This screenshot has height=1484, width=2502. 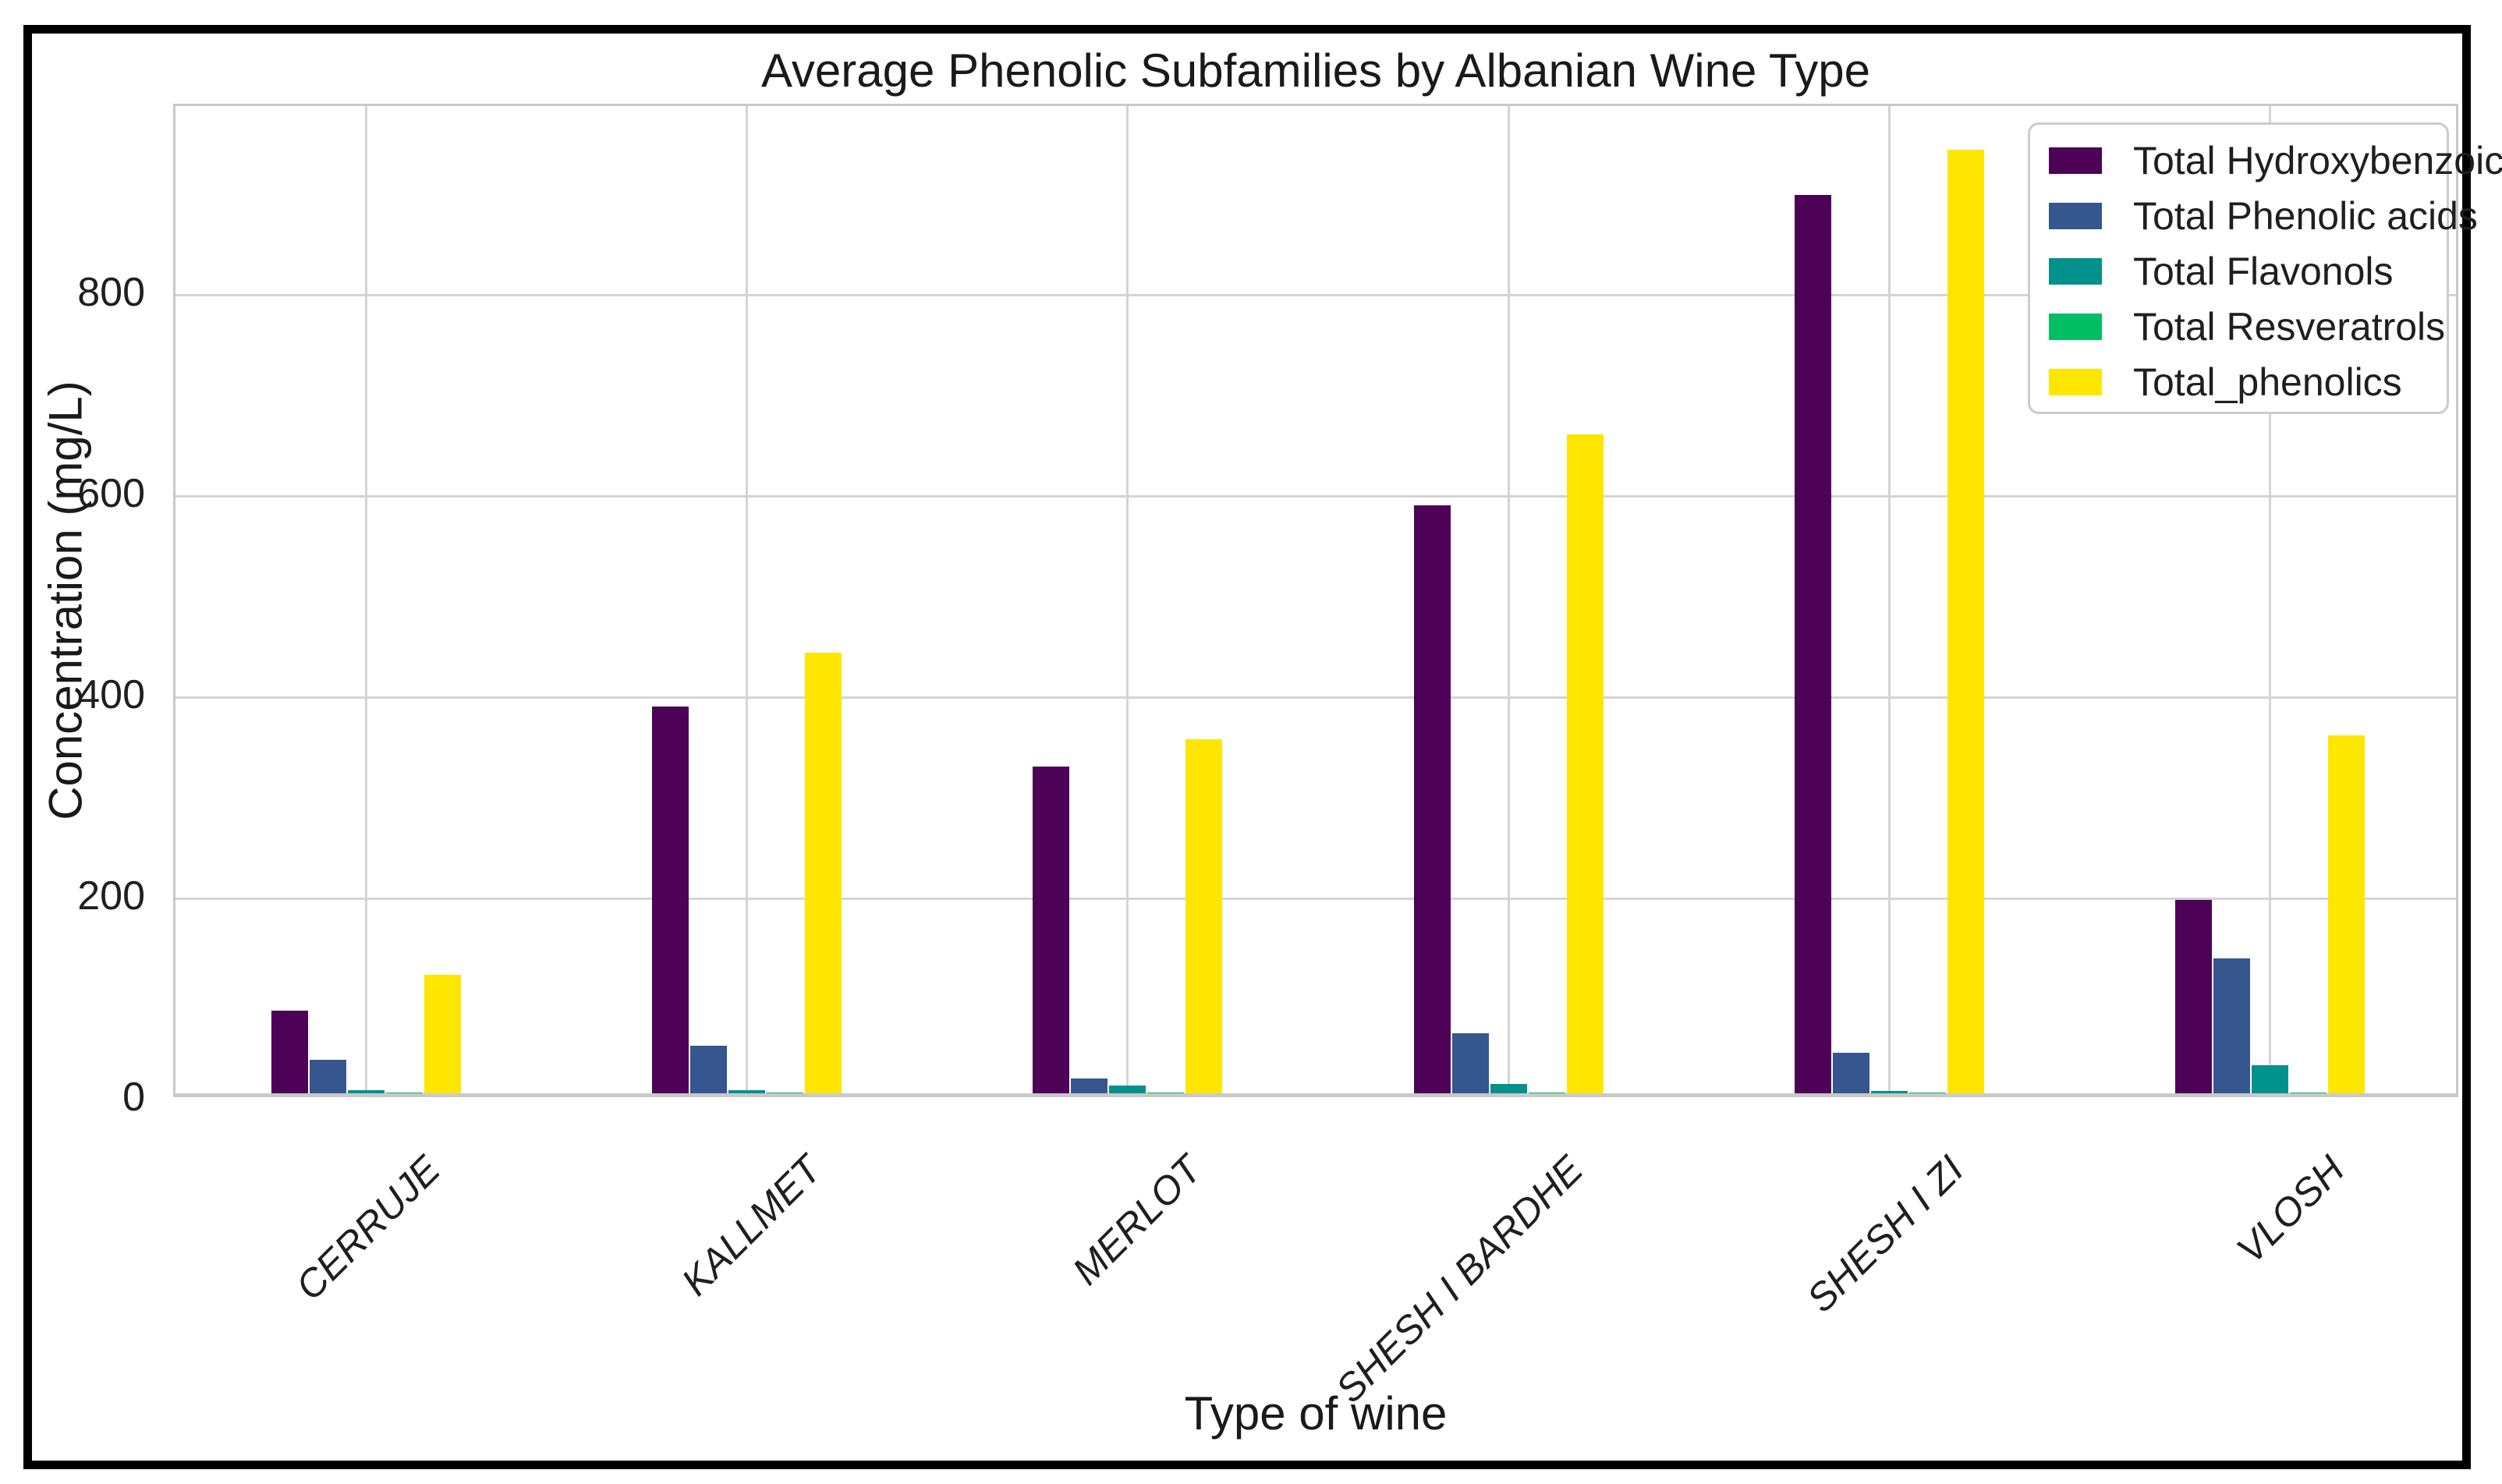 I want to click on bar-shesh-i-zi-total-phenolic-acids, so click(x=1851, y=1073).